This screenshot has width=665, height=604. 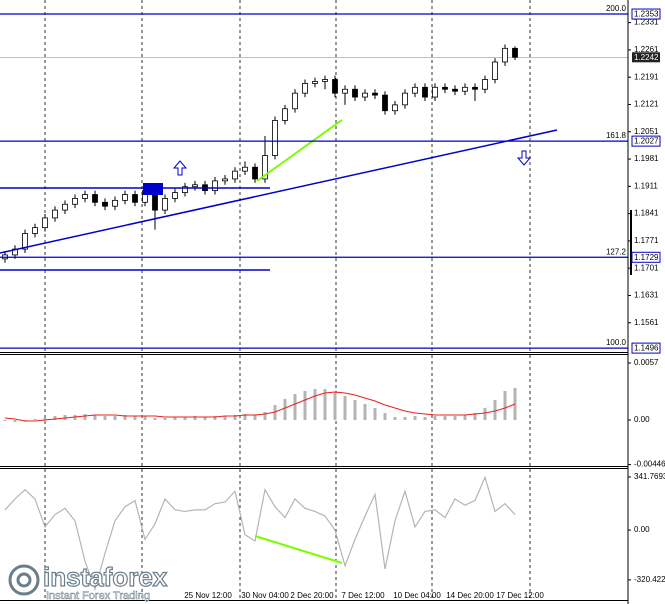 I want to click on x-tick-label: 2 Dec 20:00, so click(x=312, y=595).